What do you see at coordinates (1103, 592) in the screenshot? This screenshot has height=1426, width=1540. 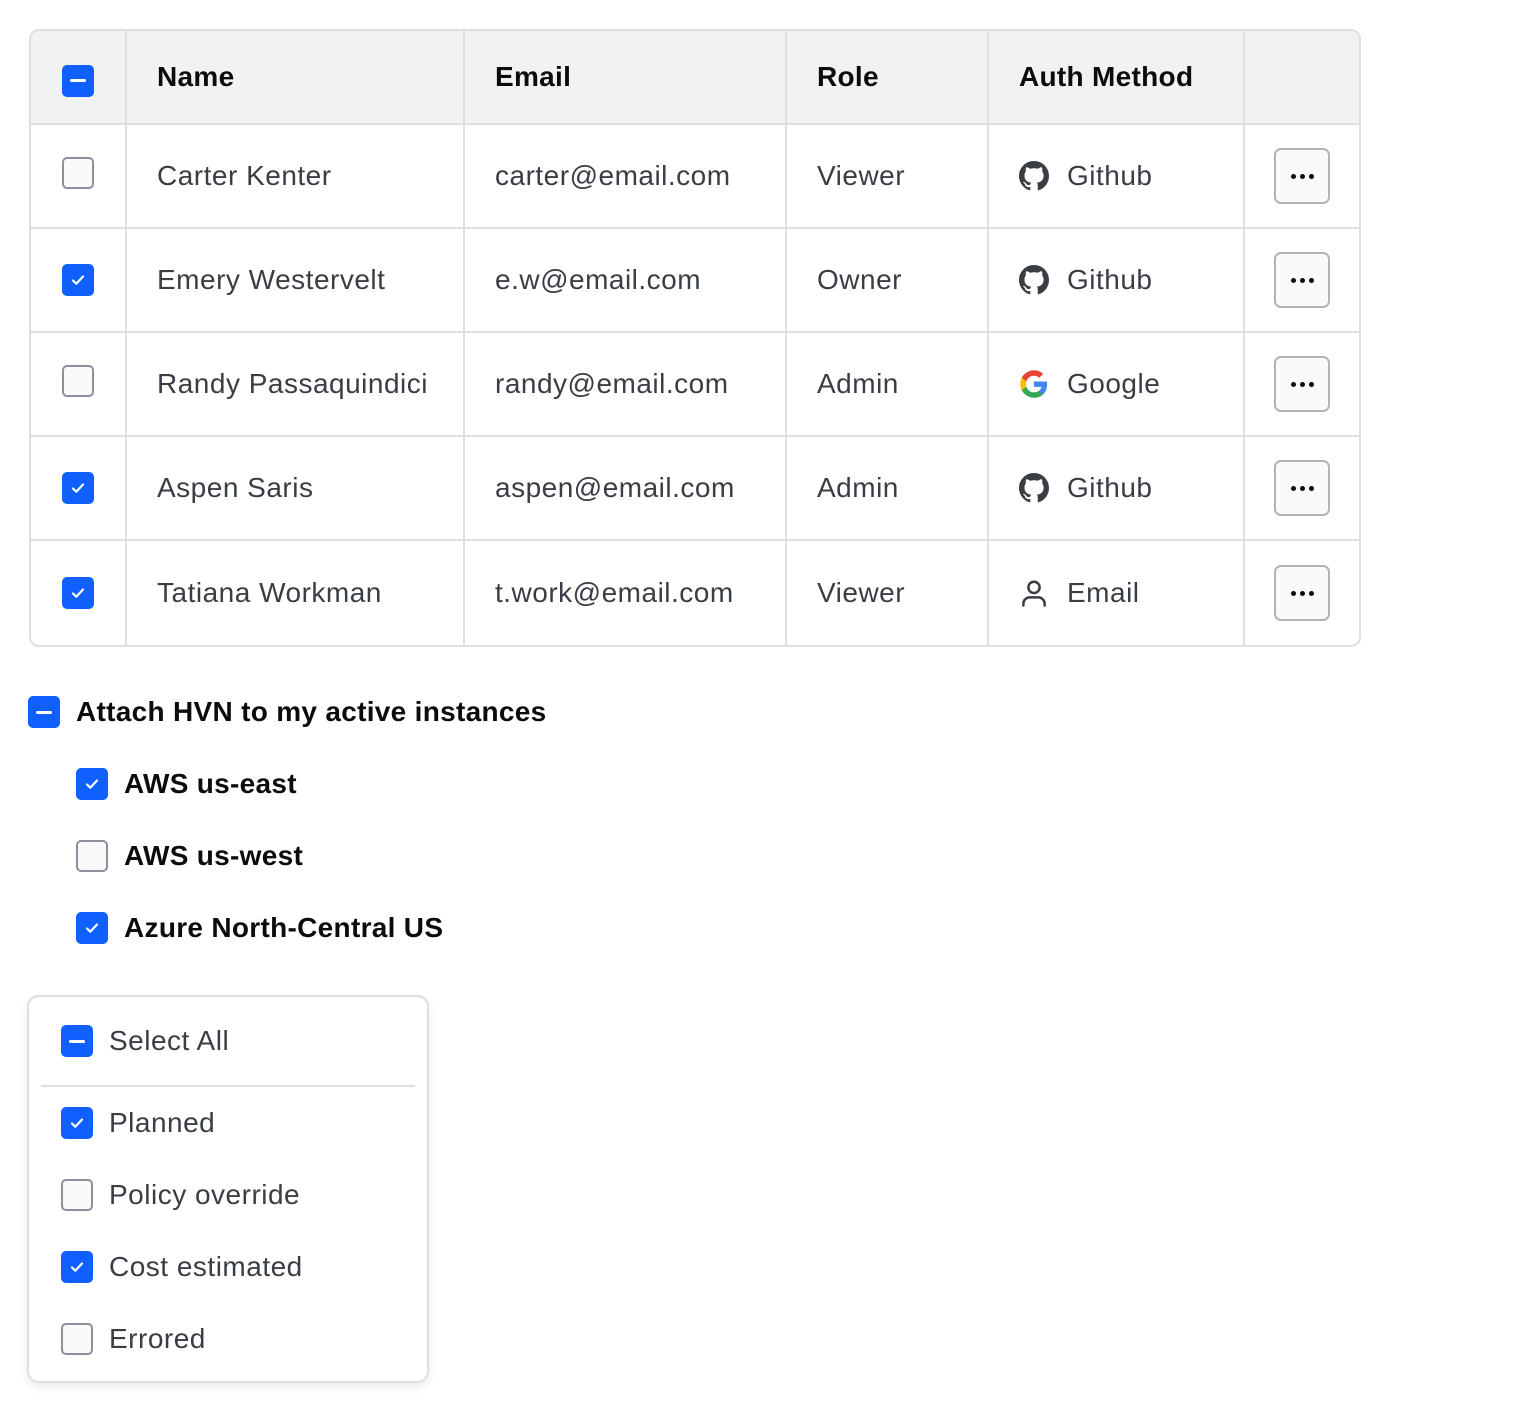 I see `auth-method-label: Email` at bounding box center [1103, 592].